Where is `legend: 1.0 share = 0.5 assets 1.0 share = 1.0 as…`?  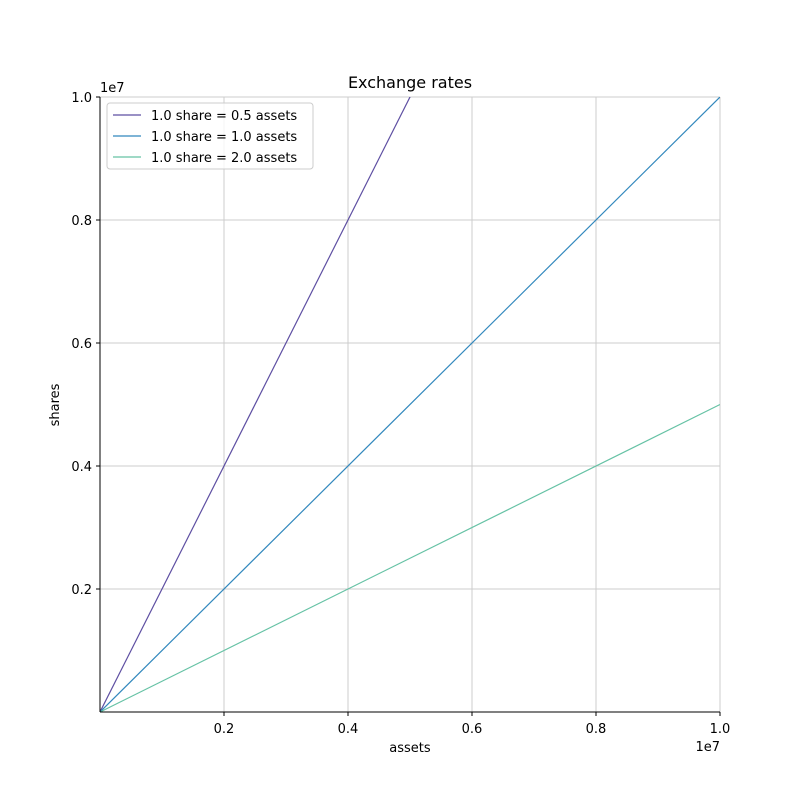 legend: 1.0 share = 0.5 assets 1.0 share = 1.0 as… is located at coordinates (210, 136).